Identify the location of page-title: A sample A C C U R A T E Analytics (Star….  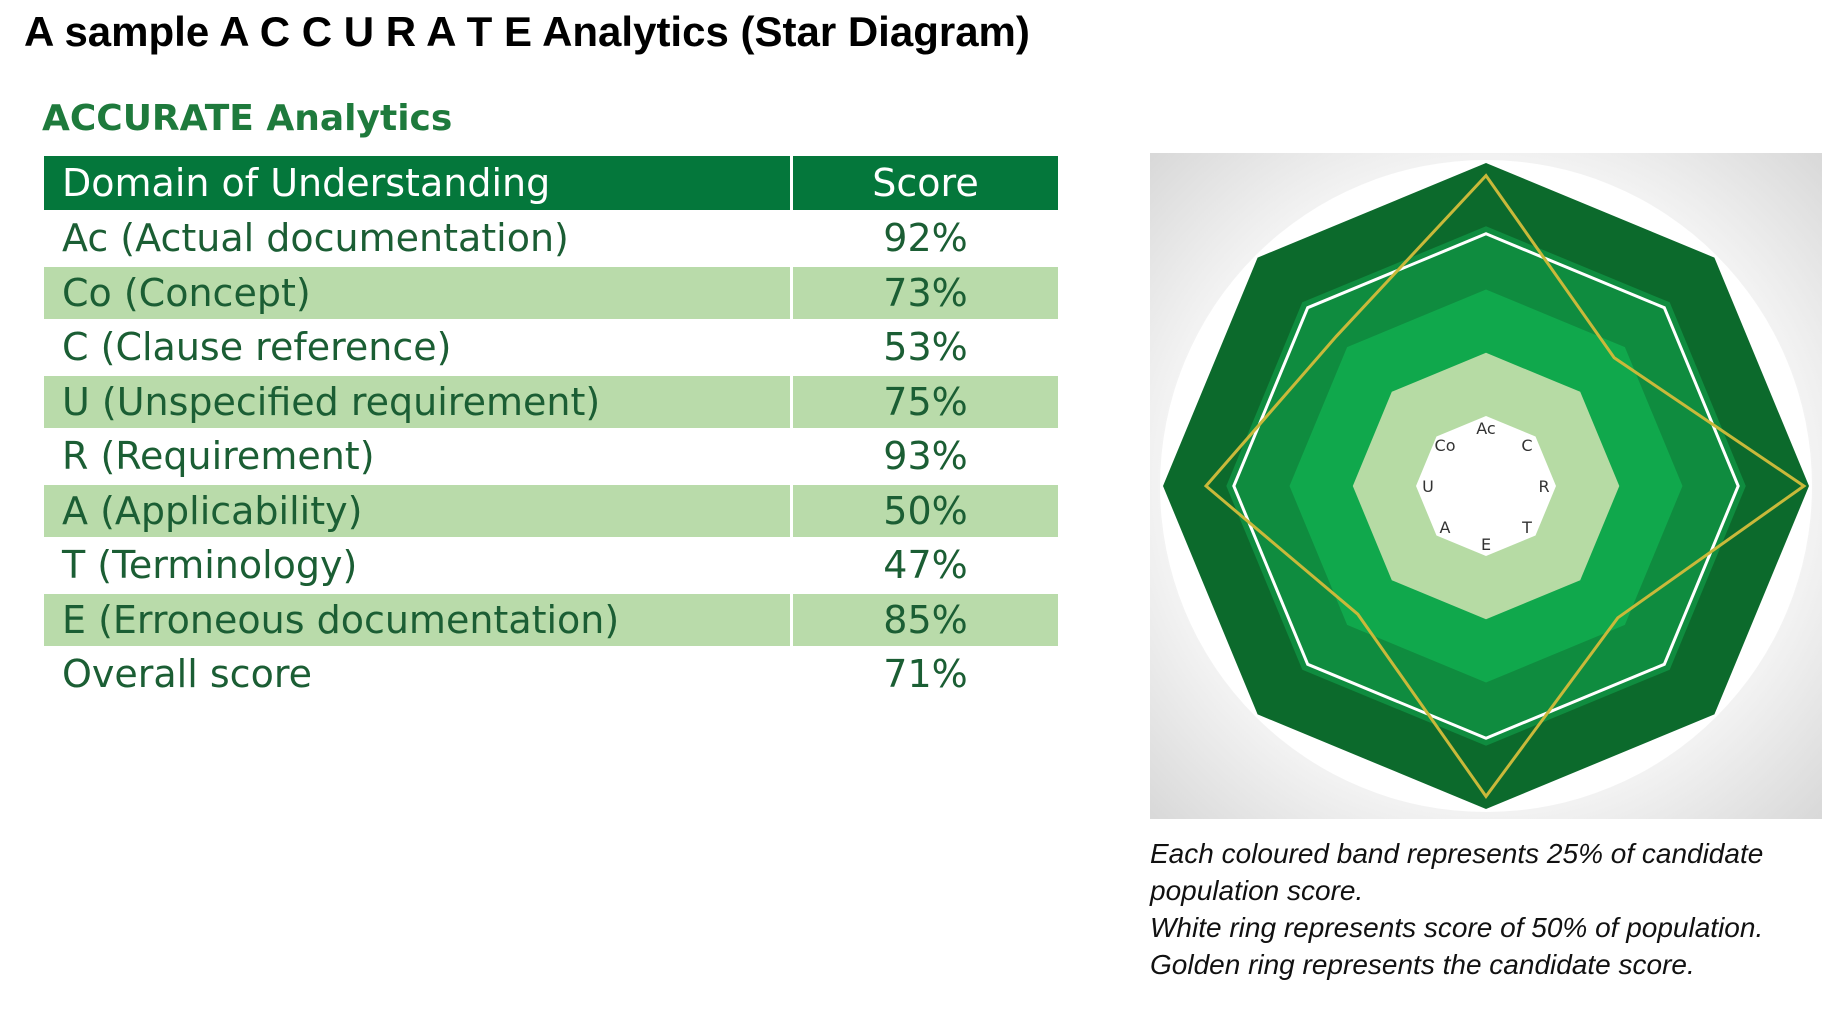
(527, 31).